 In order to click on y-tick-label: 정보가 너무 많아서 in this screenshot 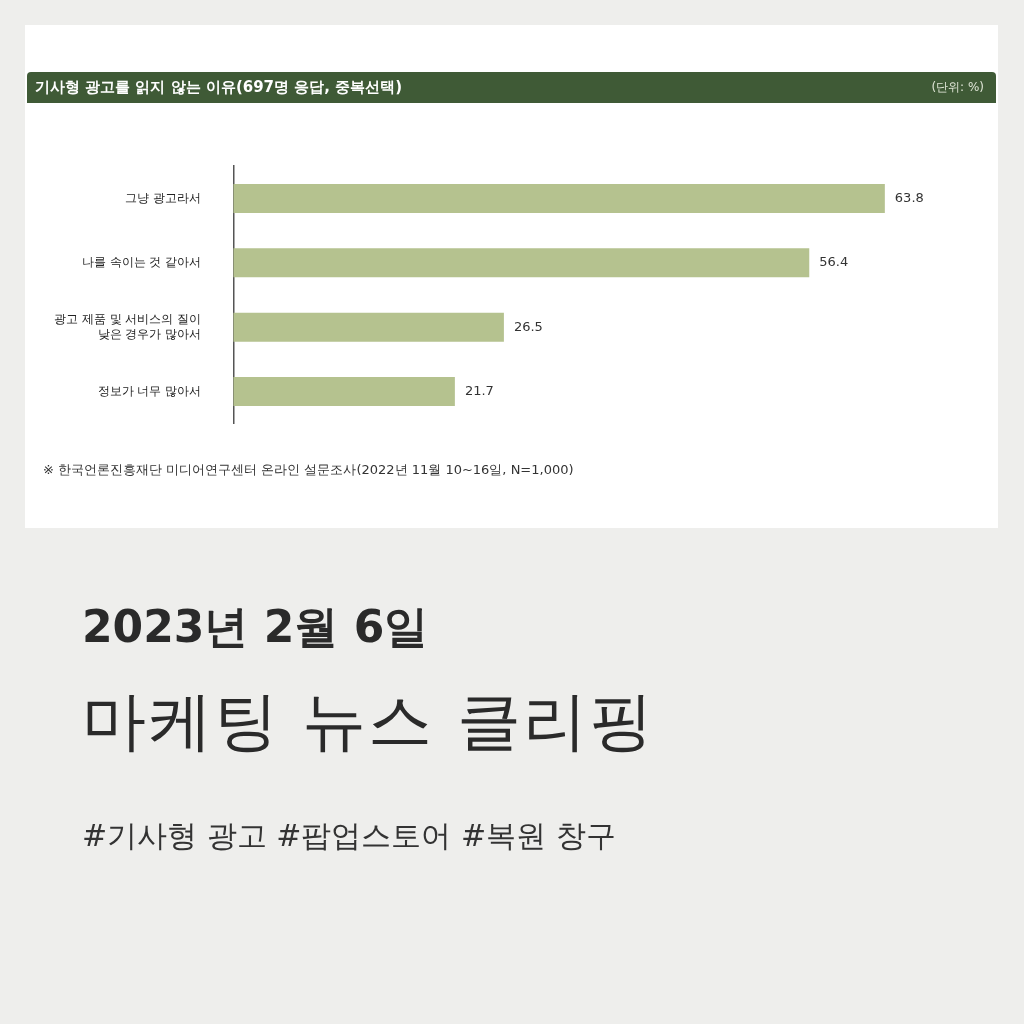, I will do `click(149, 390)`.